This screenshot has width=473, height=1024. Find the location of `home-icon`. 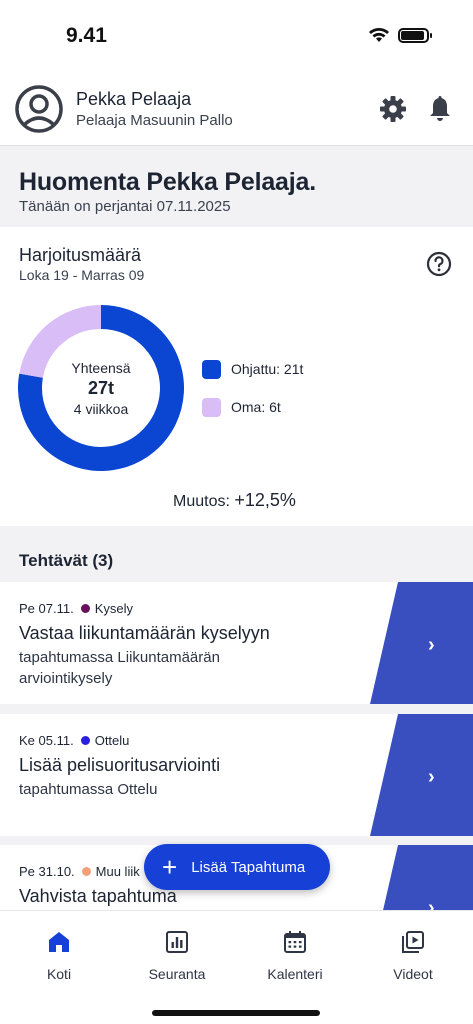

home-icon is located at coordinates (59, 942).